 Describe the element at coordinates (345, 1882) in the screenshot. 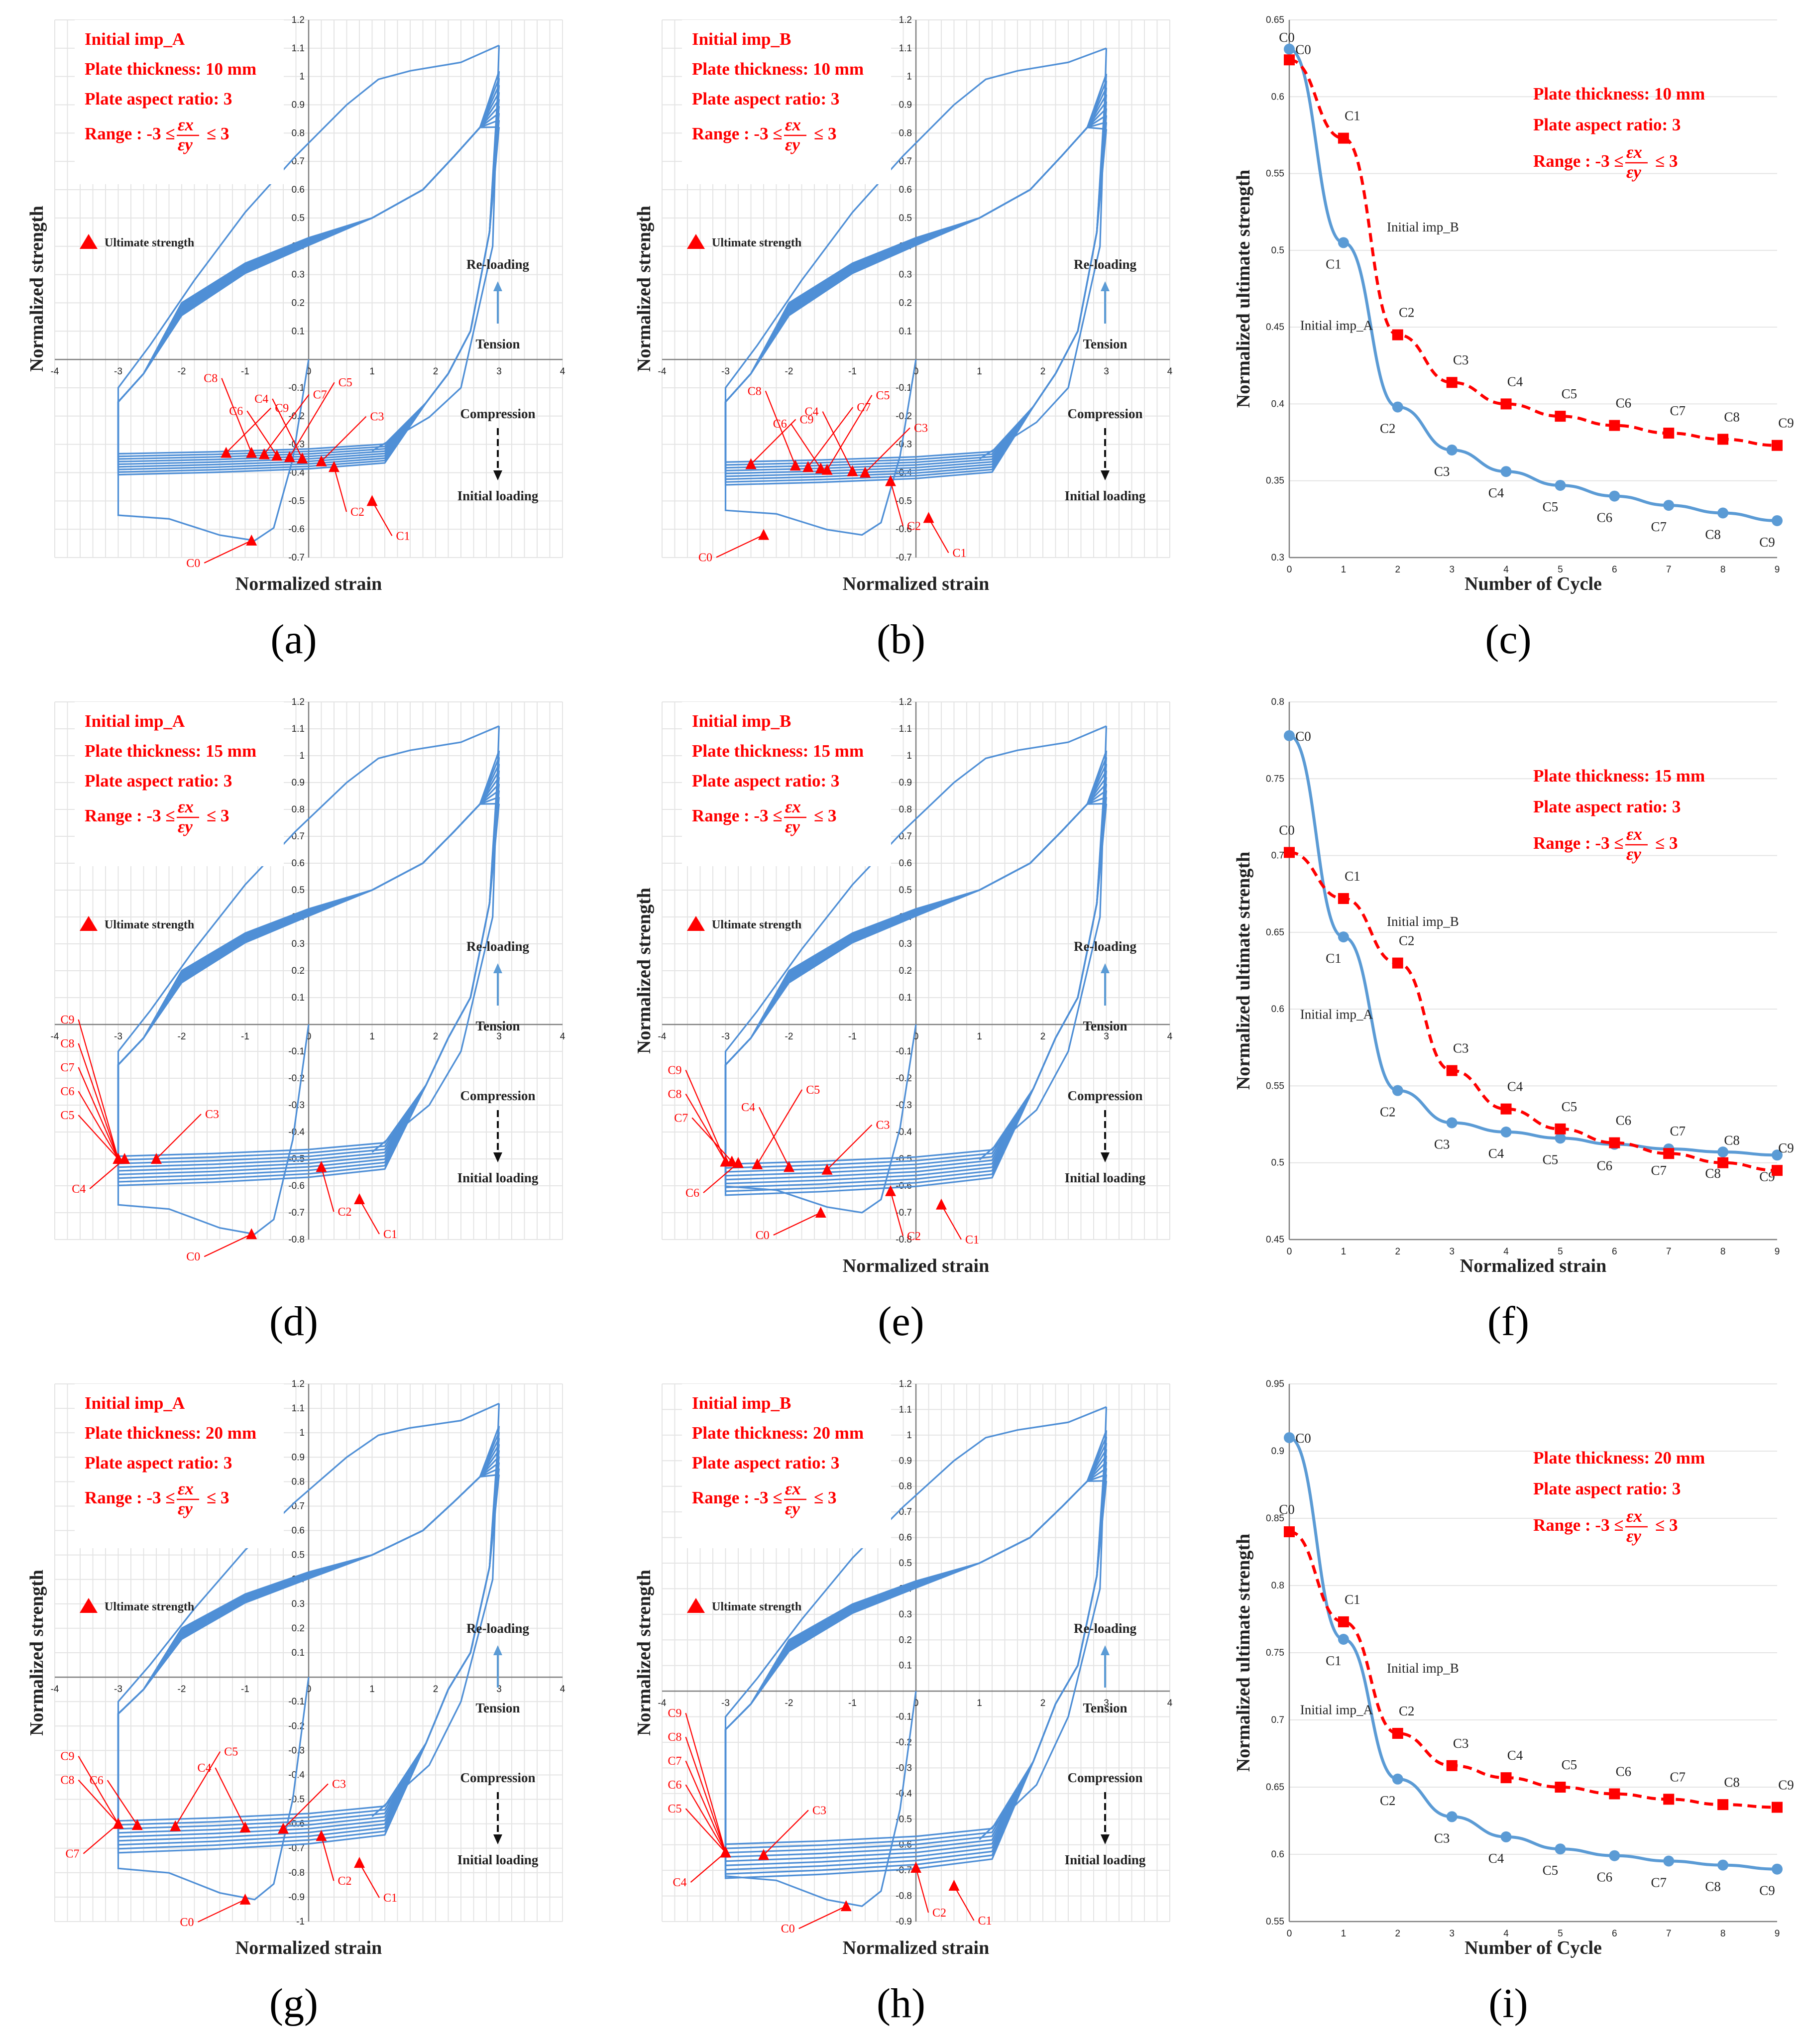

I see `marker-label: C2` at that location.